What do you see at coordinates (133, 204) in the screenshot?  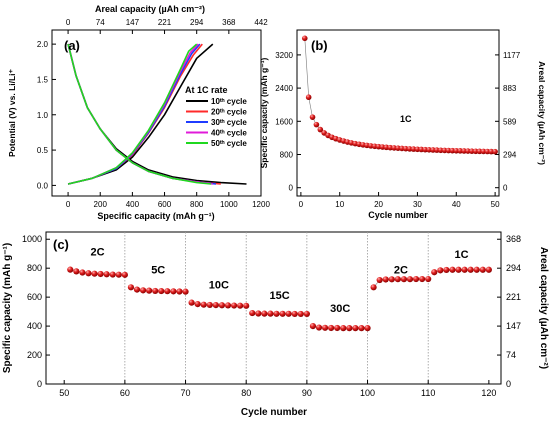 I see `a-x-tick-label: 400` at bounding box center [133, 204].